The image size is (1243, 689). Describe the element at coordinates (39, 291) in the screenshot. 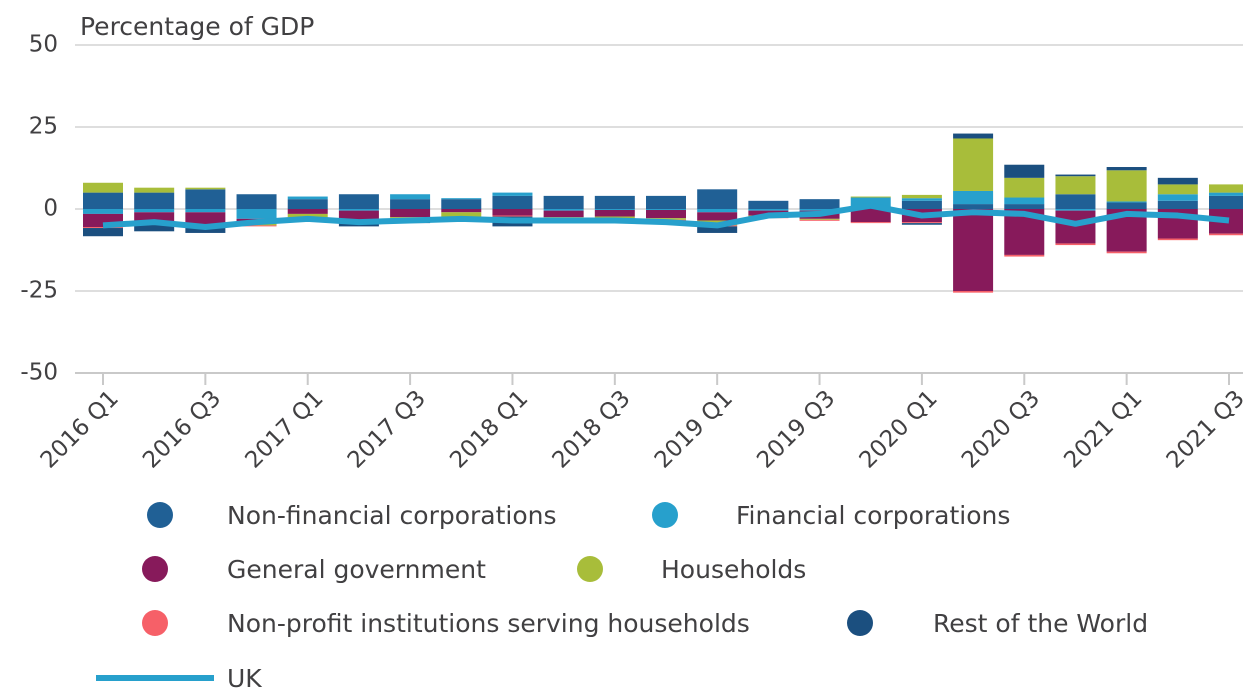

I see `y-tick-label: -25` at that location.